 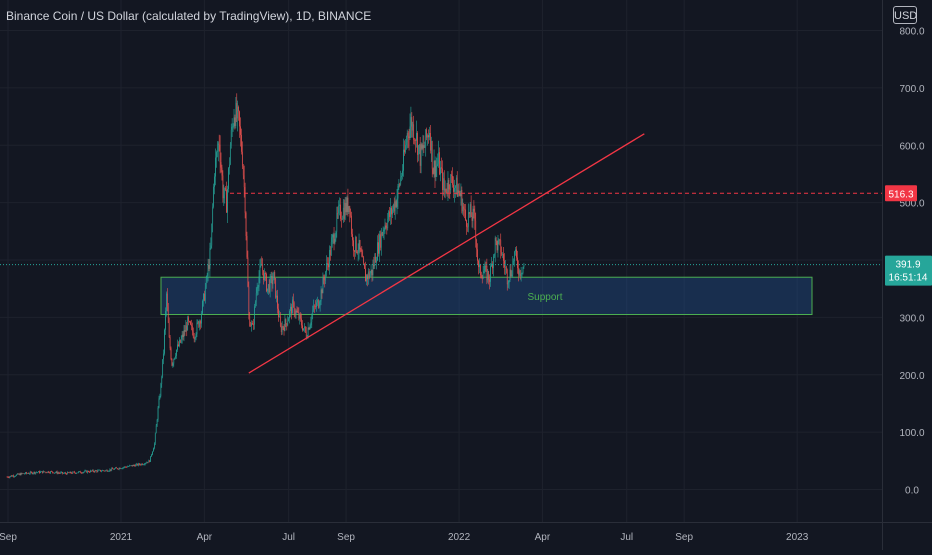 I want to click on resistance-price-label: 516.3, so click(x=900, y=194).